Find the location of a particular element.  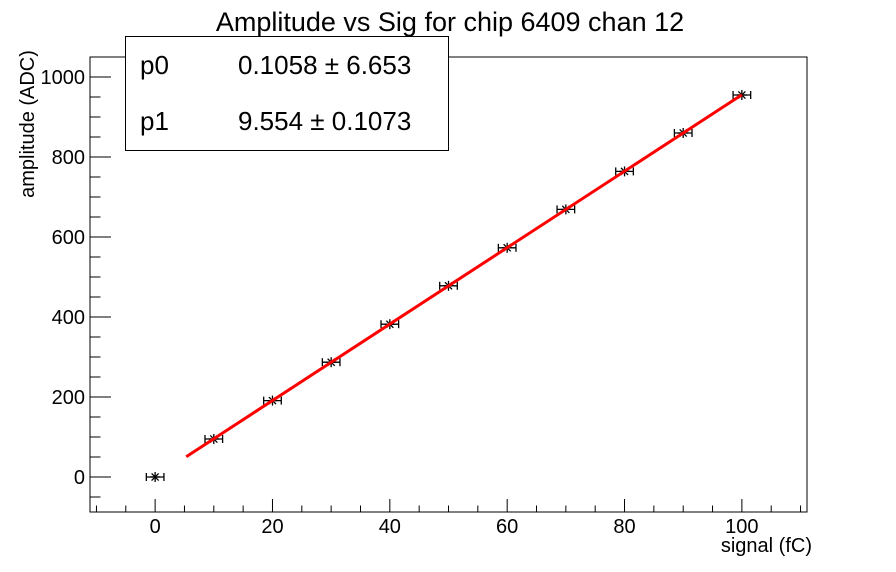

fit-param-name: p1 is located at coordinates (154, 121).